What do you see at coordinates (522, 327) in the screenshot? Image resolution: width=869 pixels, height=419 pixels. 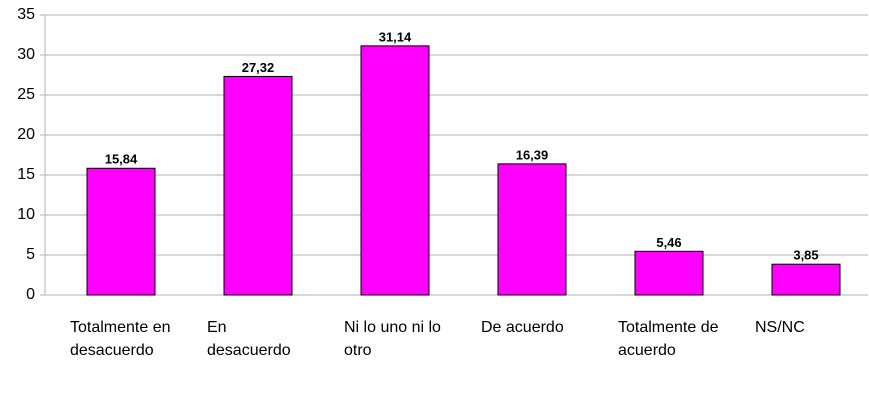 I see `x-tick-label: De acuerdo` at bounding box center [522, 327].